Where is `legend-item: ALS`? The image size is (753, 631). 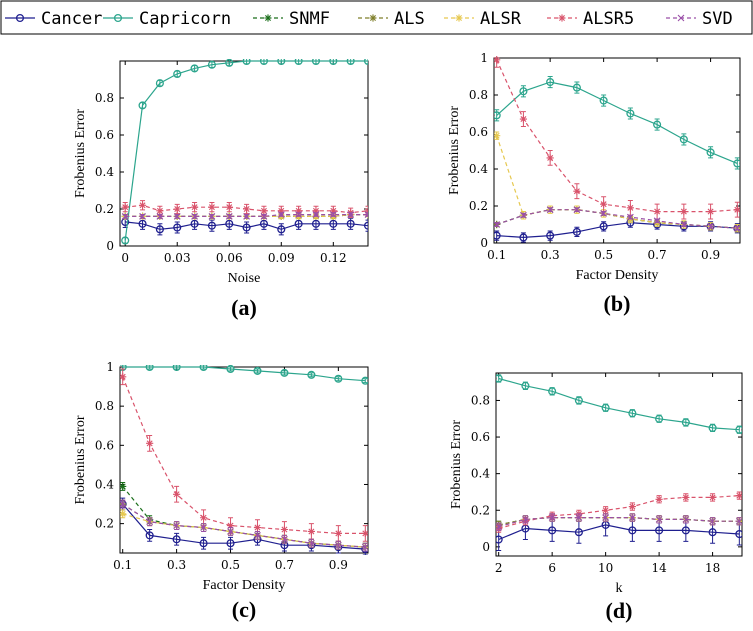 legend-item: ALS is located at coordinates (391, 19).